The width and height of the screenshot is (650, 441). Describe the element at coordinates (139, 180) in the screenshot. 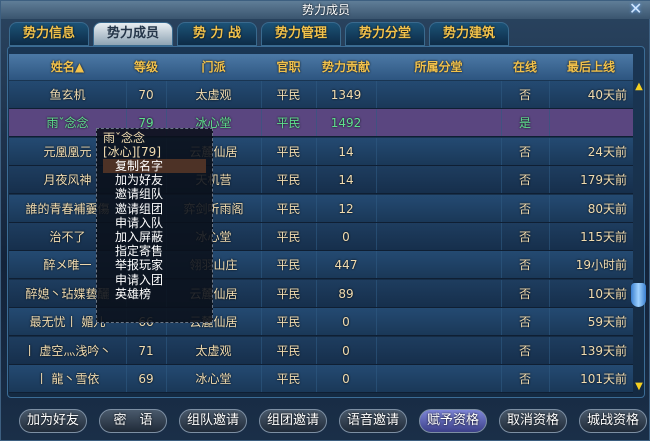

I see `menu-item: 加为好友` at that location.